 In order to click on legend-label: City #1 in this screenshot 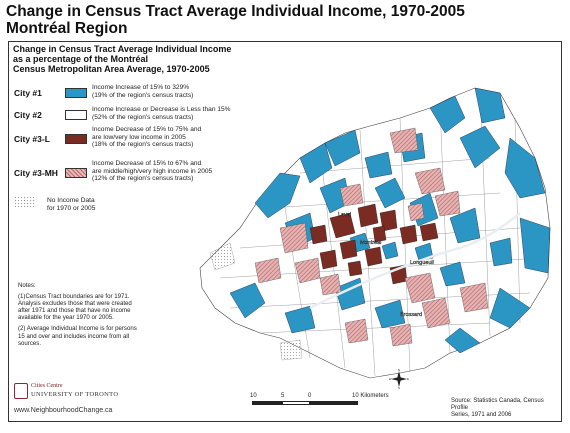, I will do `click(28, 93)`.